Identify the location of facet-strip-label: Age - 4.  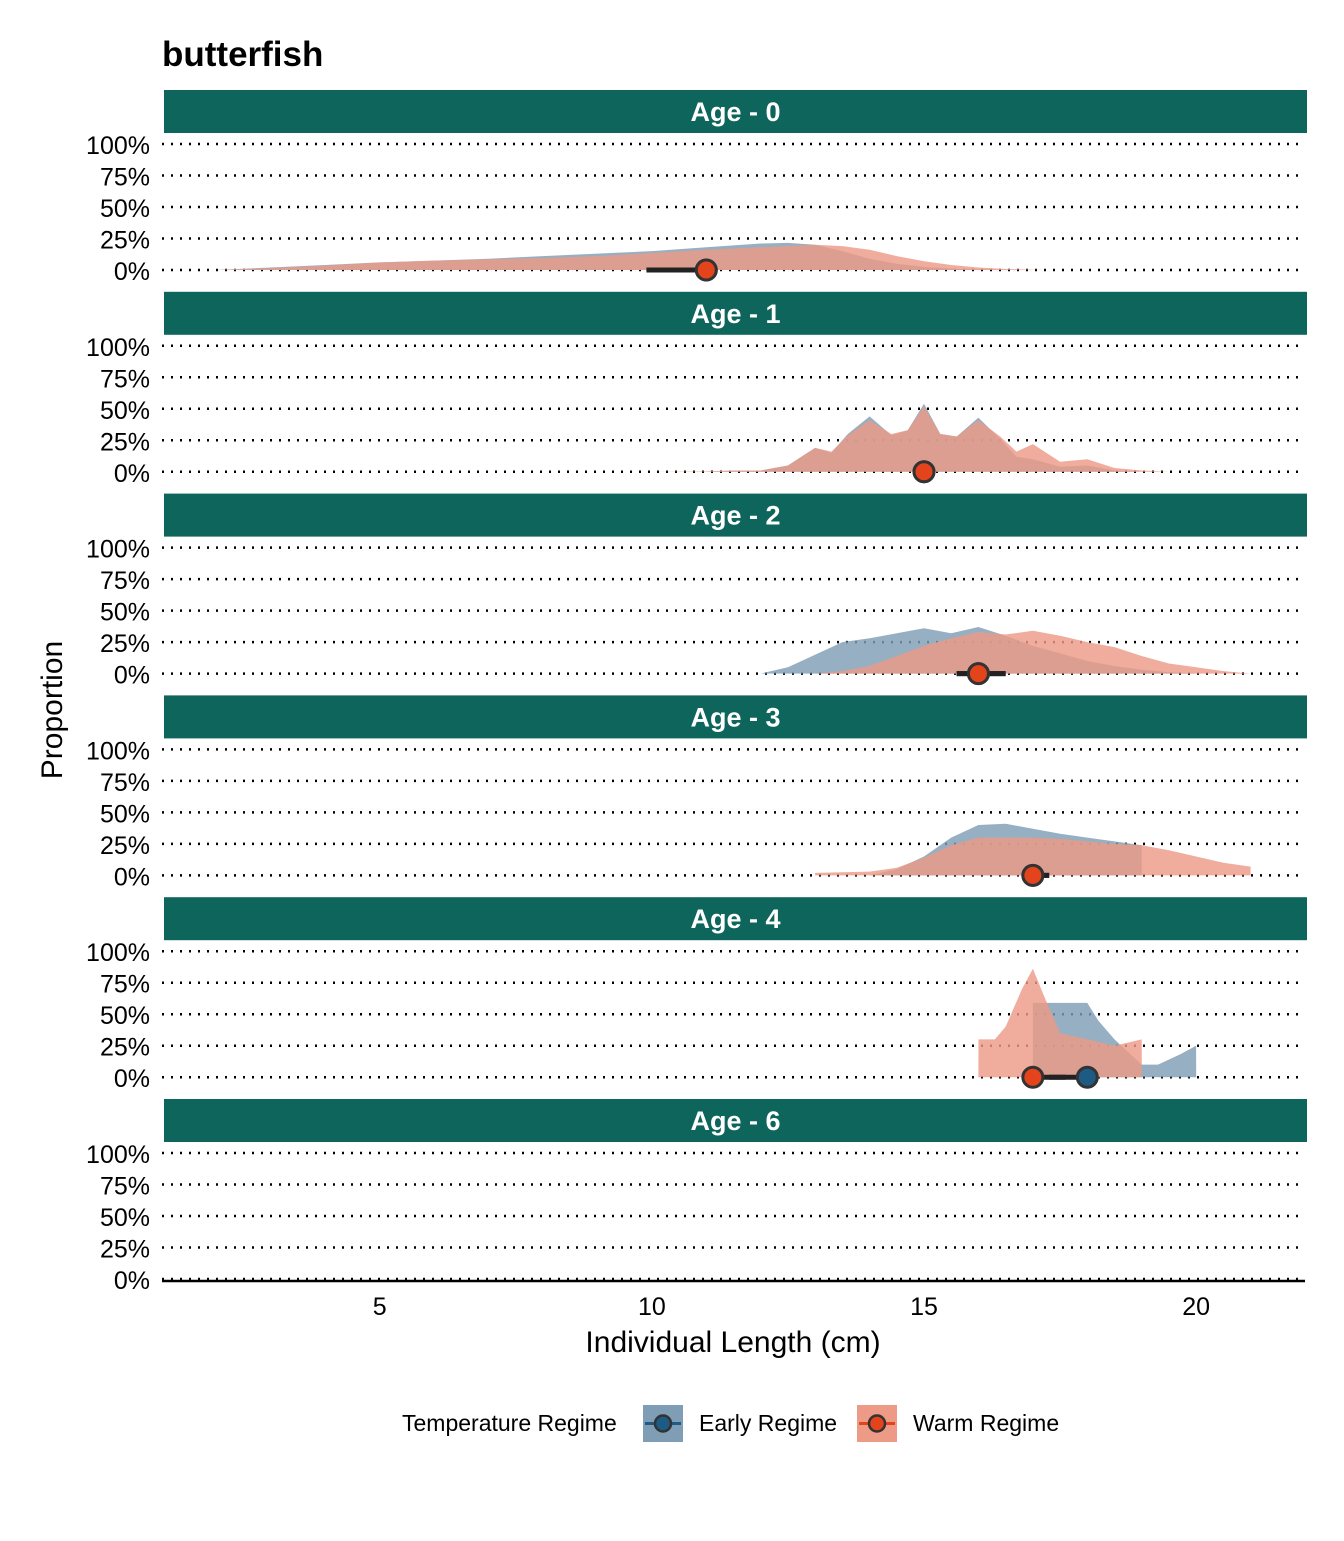
(735, 919).